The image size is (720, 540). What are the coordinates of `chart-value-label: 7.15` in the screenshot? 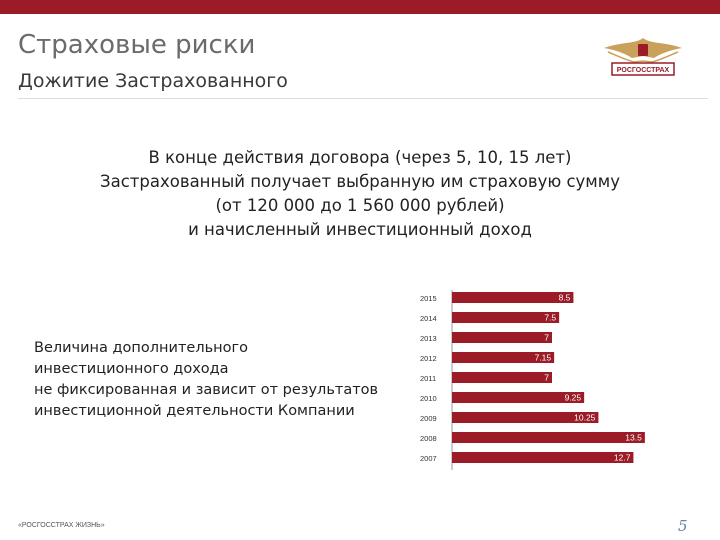 It's located at (543, 358).